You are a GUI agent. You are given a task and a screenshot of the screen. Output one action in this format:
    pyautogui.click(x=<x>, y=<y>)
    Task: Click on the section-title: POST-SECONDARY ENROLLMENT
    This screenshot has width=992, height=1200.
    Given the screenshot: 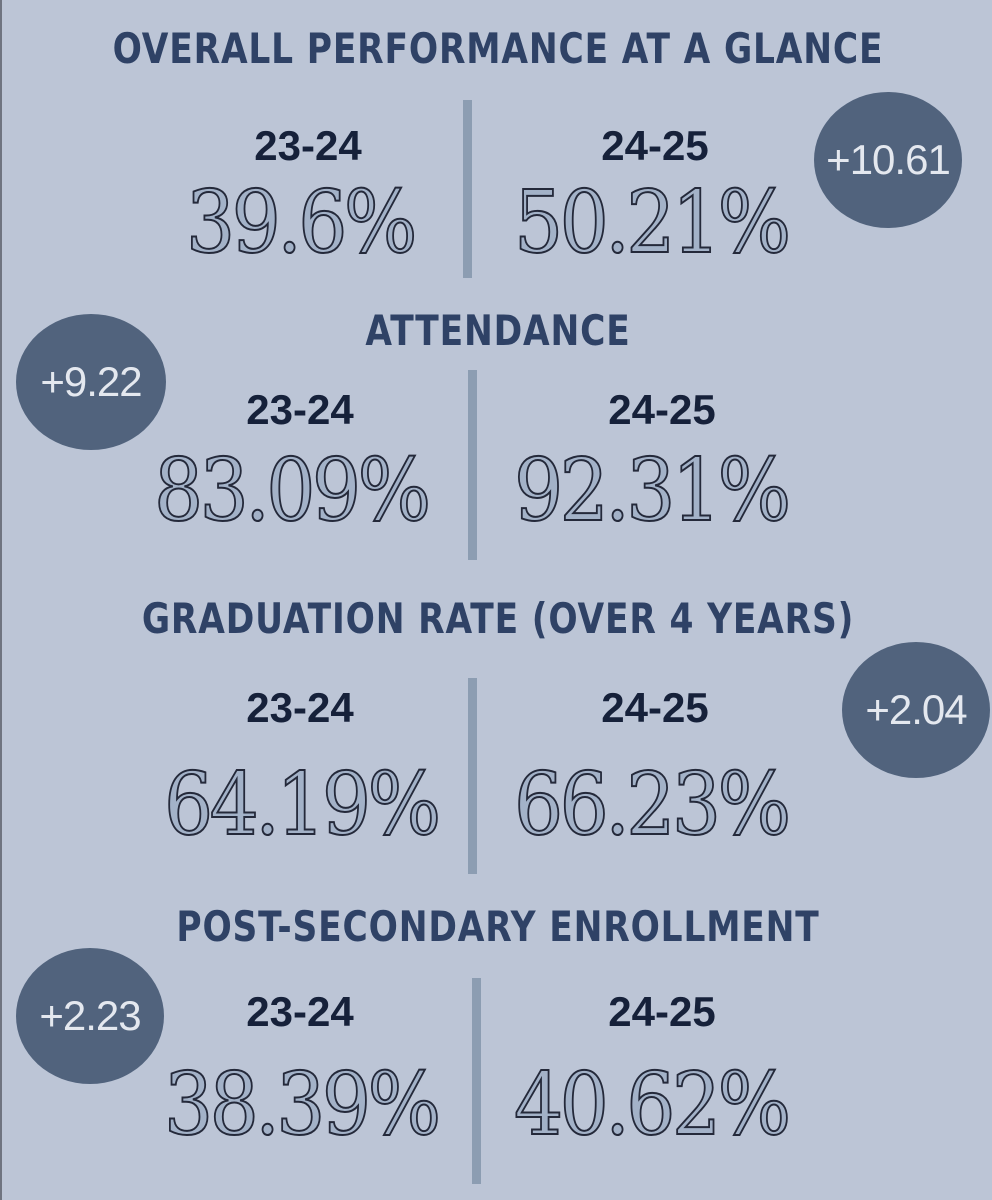 What is the action you would take?
    pyautogui.click(x=498, y=926)
    